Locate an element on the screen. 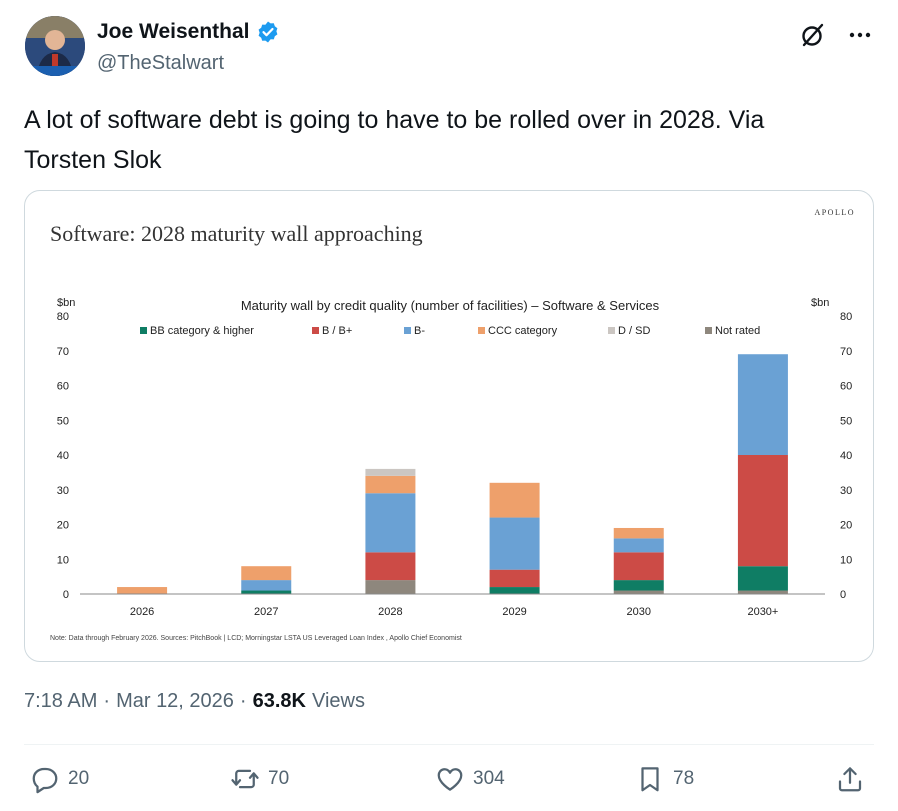  like-count: 304 is located at coordinates (489, 778).